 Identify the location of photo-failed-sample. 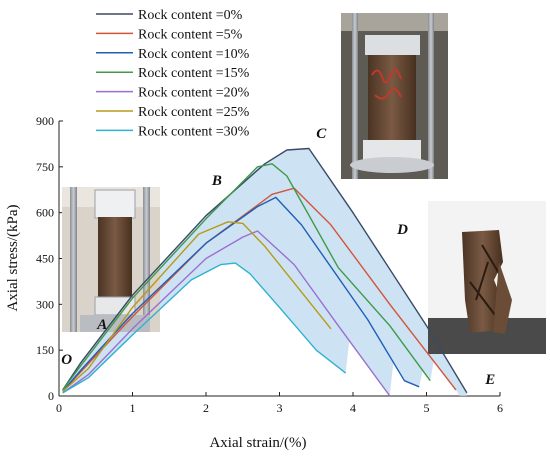
(487, 277).